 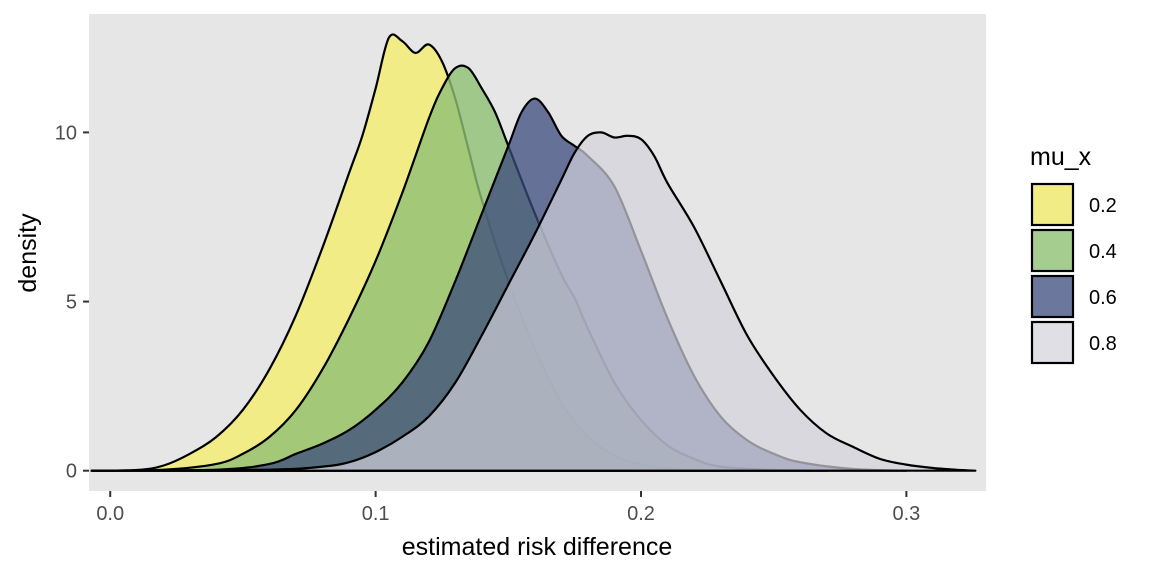 What do you see at coordinates (71, 472) in the screenshot?
I see `y-tick-label: 0` at bounding box center [71, 472].